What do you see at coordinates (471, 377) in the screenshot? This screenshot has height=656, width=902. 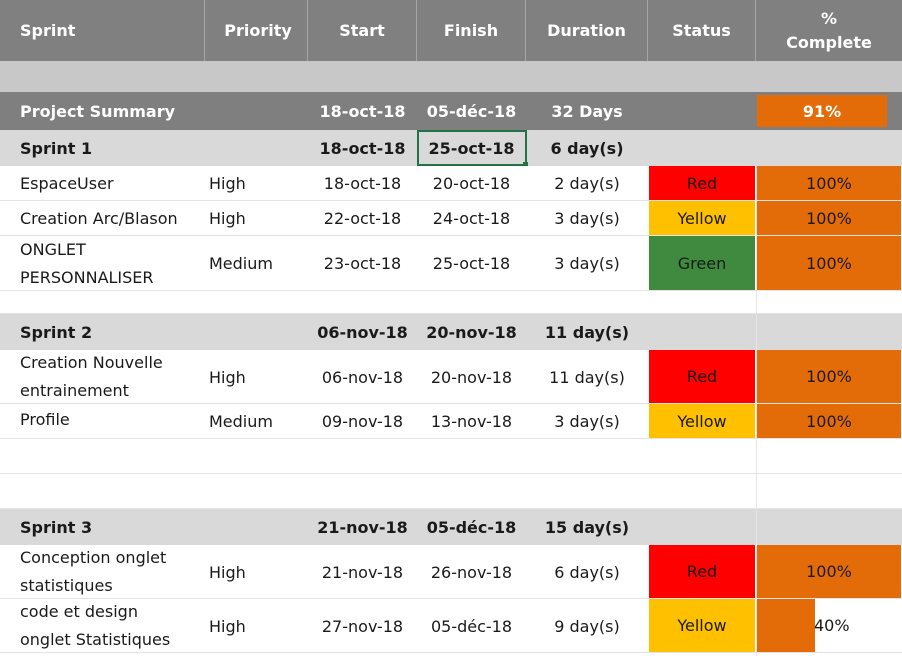 I see `task-finish: 20-nov-18` at bounding box center [471, 377].